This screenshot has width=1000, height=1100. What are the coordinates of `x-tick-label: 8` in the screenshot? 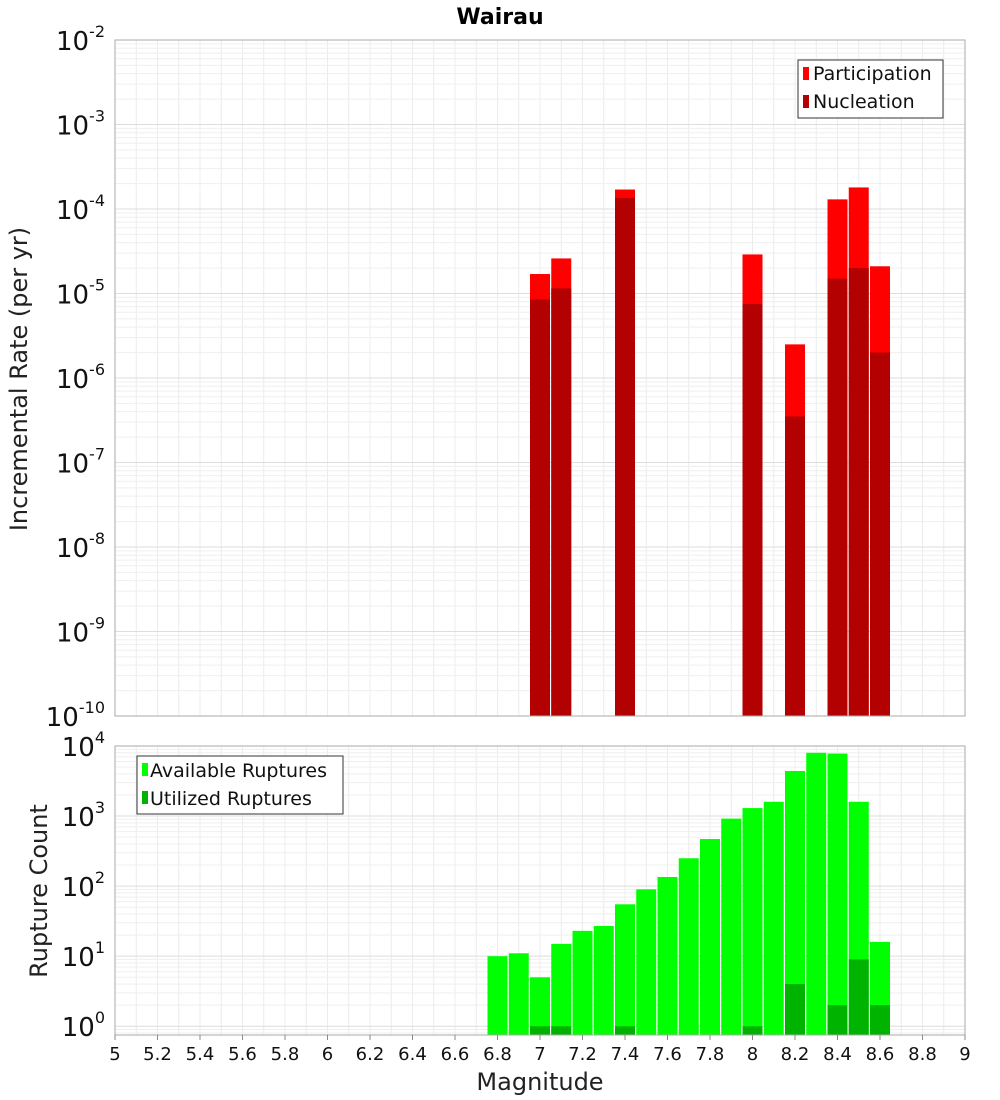 It's located at (752, 1054).